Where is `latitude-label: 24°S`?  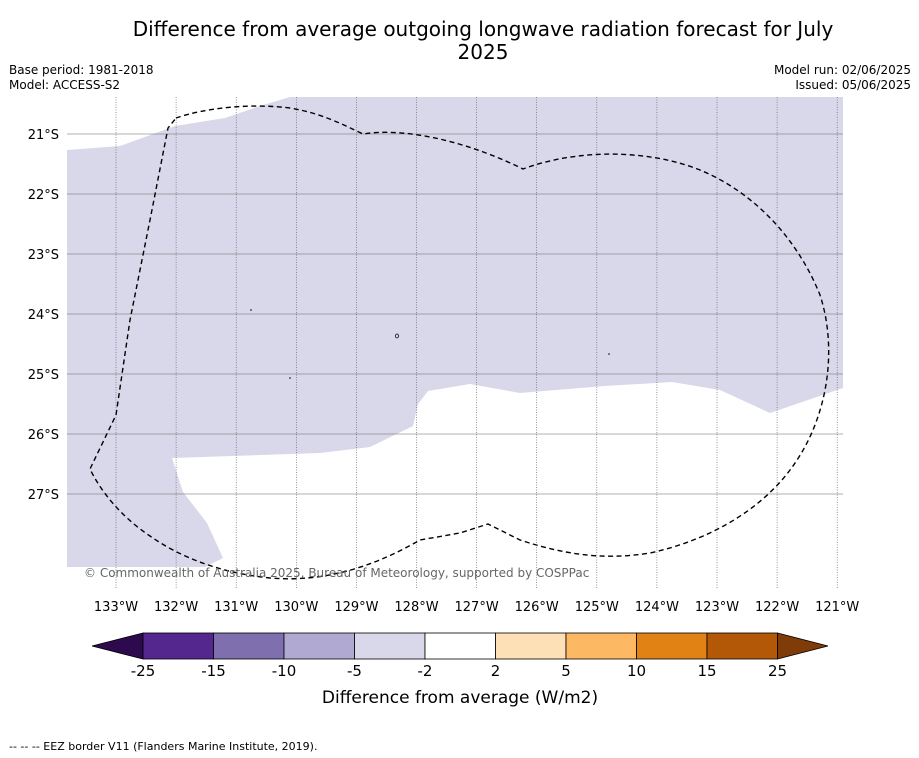
latitude-label: 24°S is located at coordinates (43, 315).